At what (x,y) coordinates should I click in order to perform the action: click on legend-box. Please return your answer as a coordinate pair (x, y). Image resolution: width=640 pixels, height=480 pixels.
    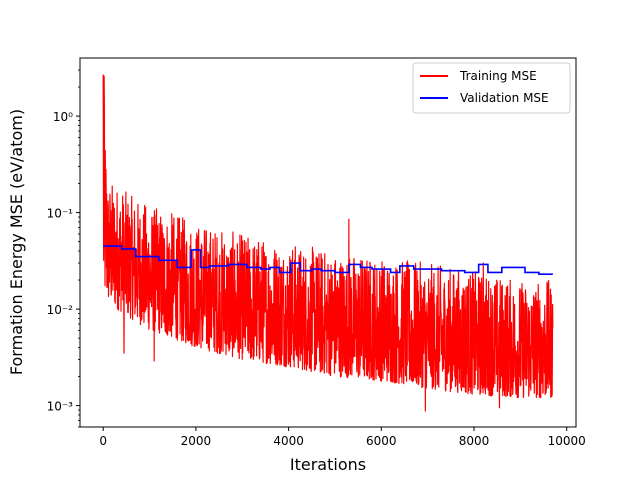
    Looking at the image, I should click on (491, 88).